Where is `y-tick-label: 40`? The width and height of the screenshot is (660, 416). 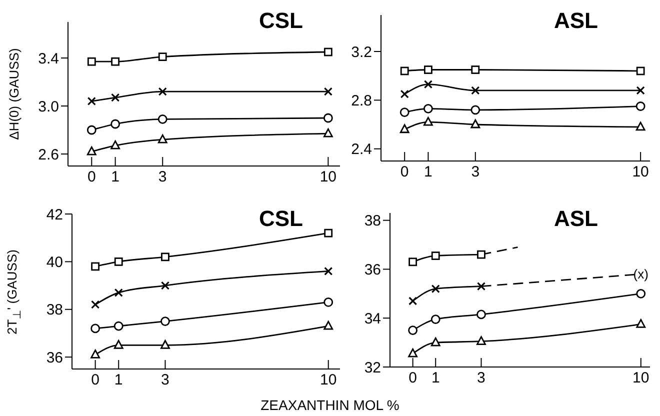
y-tick-label: 40 is located at coordinates (54, 263).